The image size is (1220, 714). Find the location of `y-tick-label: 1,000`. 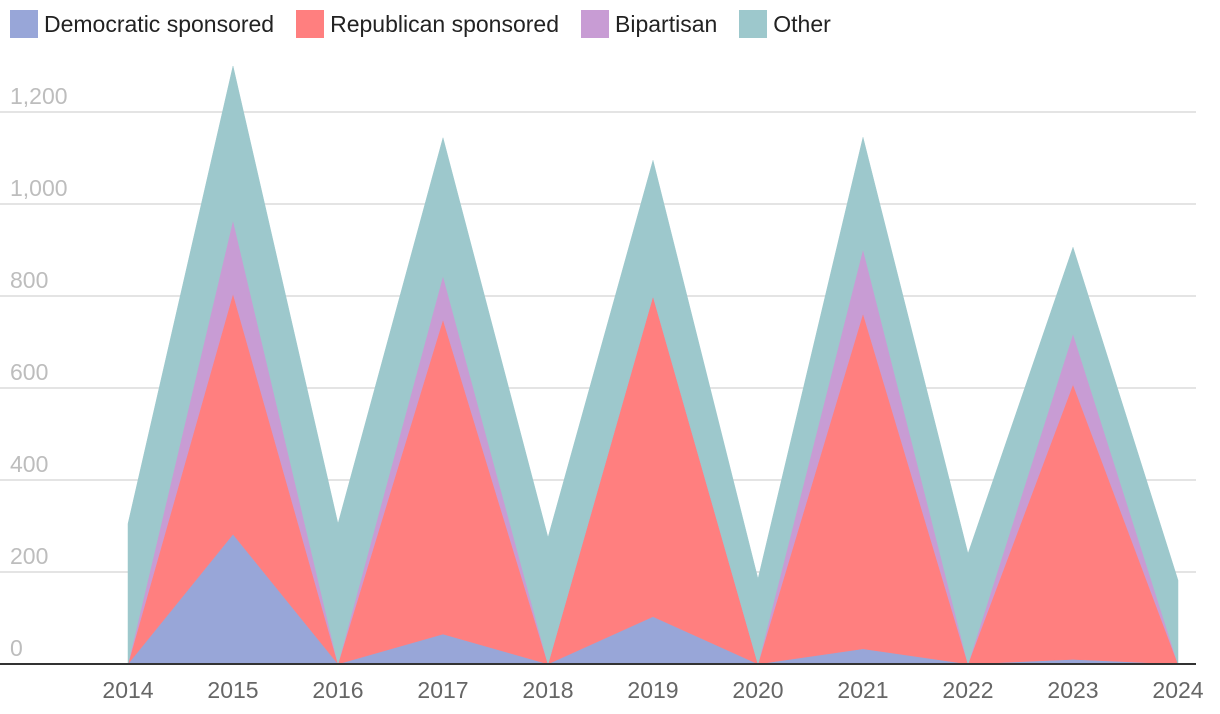

y-tick-label: 1,000 is located at coordinates (39, 188).